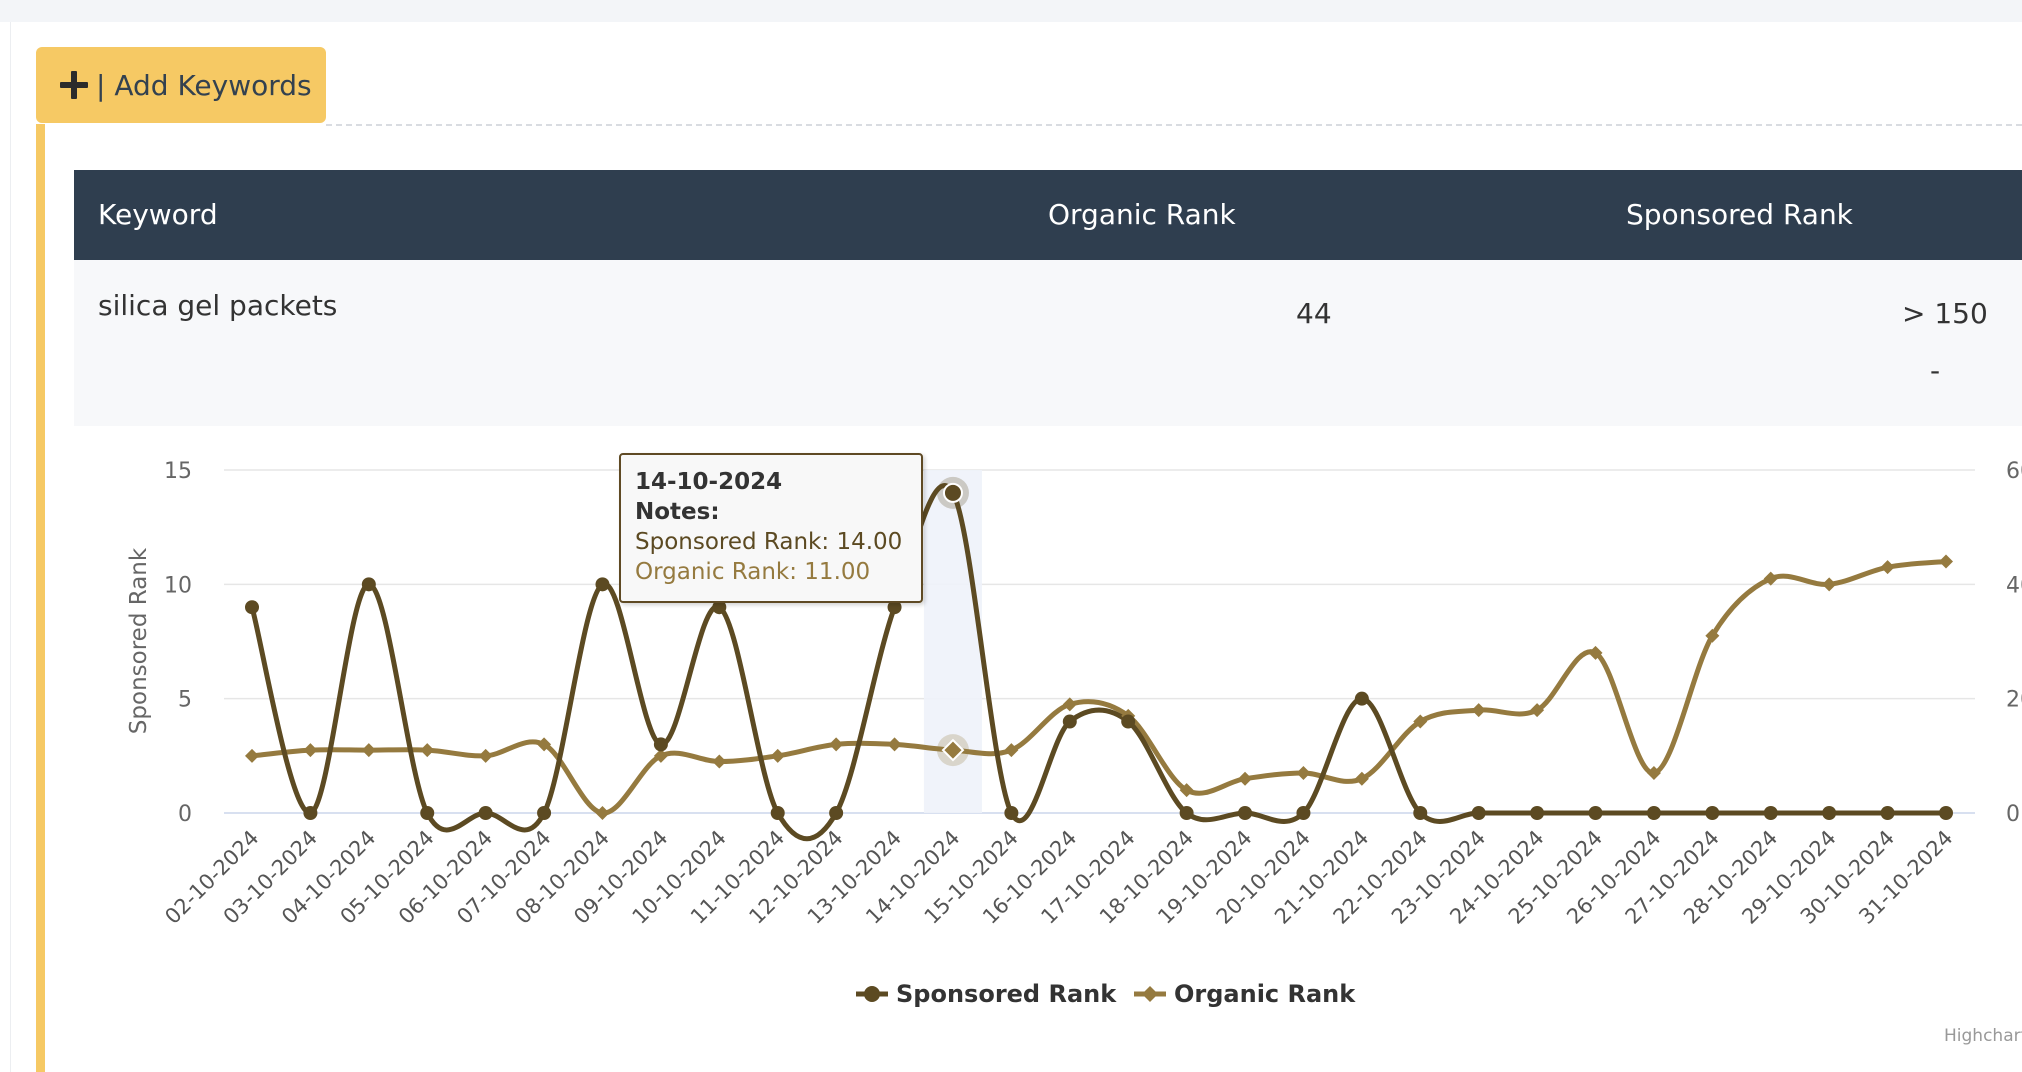  I want to click on dashed-divider, so click(1174, 125).